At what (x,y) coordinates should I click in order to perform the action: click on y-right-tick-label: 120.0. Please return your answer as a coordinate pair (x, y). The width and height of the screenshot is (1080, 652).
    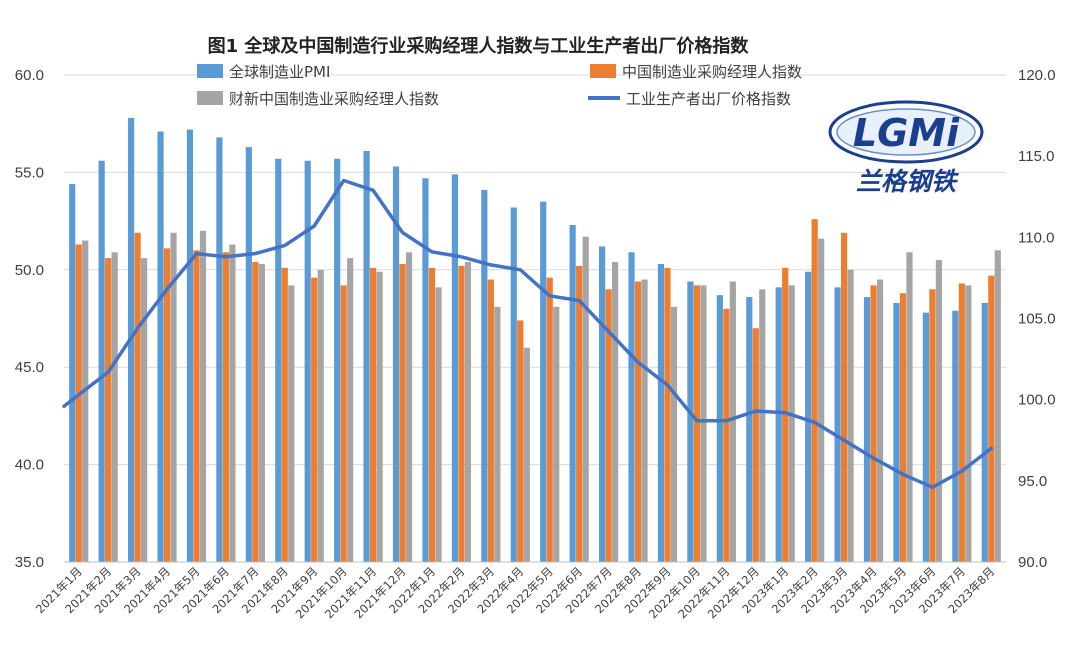
    Looking at the image, I should click on (1037, 75).